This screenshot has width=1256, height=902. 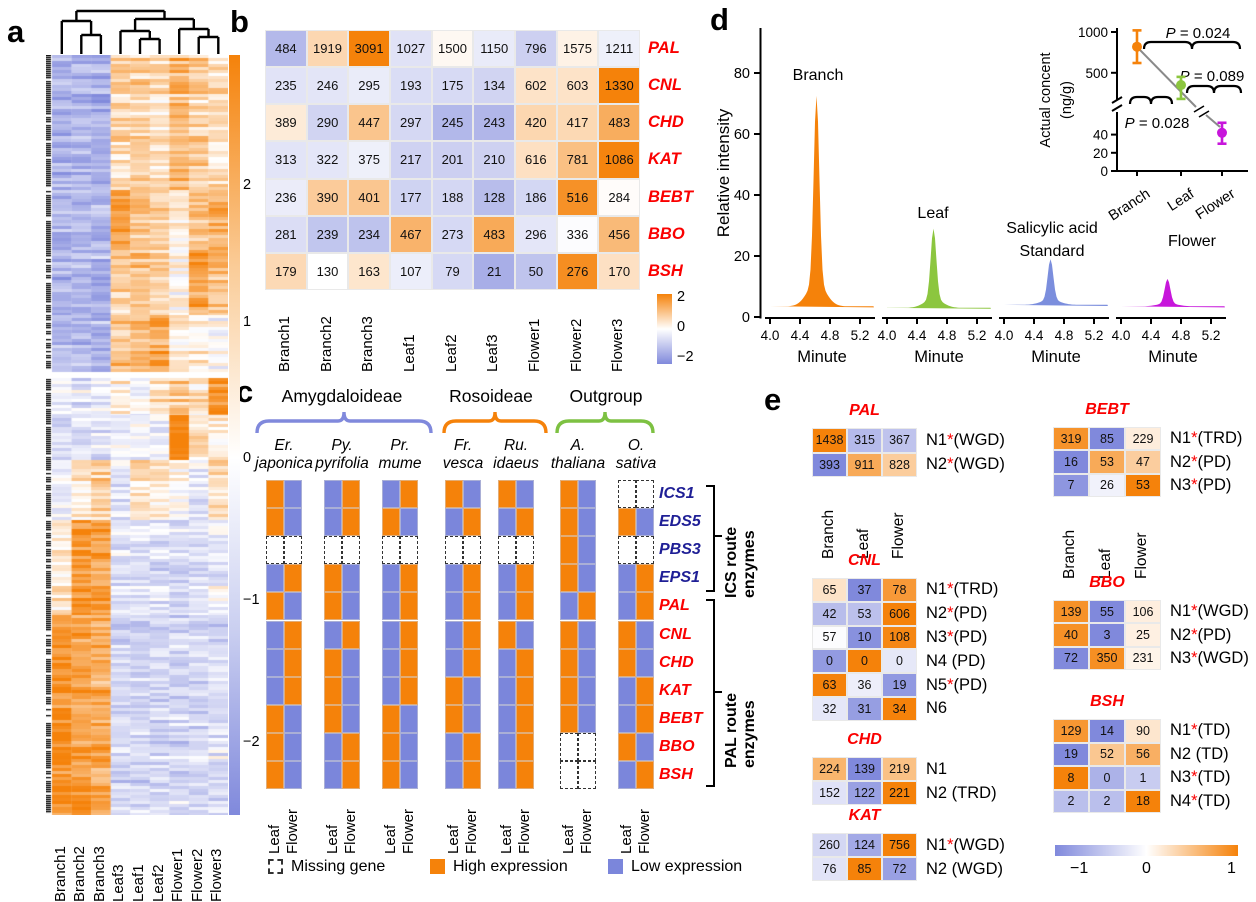 I want to click on node-id: N2, so click(x=1181, y=753).